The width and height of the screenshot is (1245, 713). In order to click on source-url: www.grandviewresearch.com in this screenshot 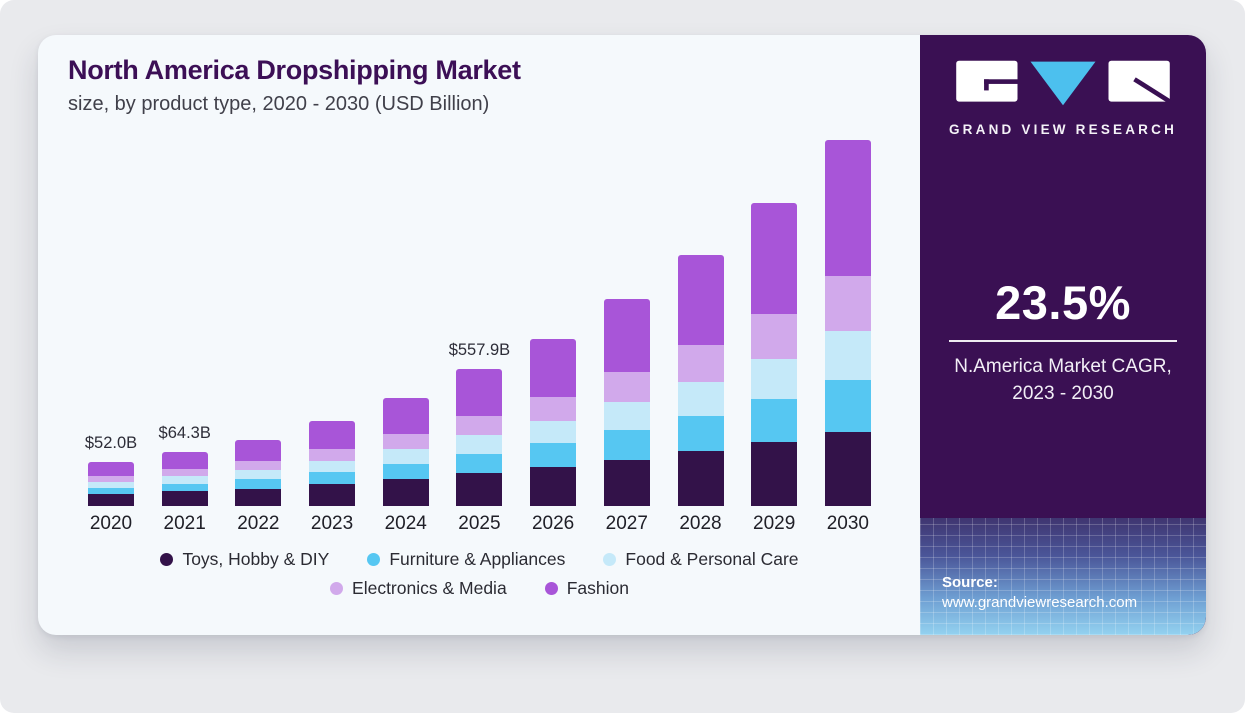, I will do `click(1040, 602)`.